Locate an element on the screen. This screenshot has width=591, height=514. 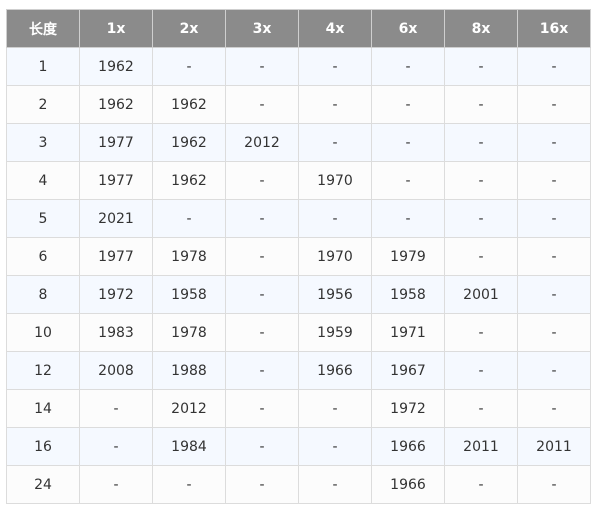
table-cell: 2011 is located at coordinates (554, 446).